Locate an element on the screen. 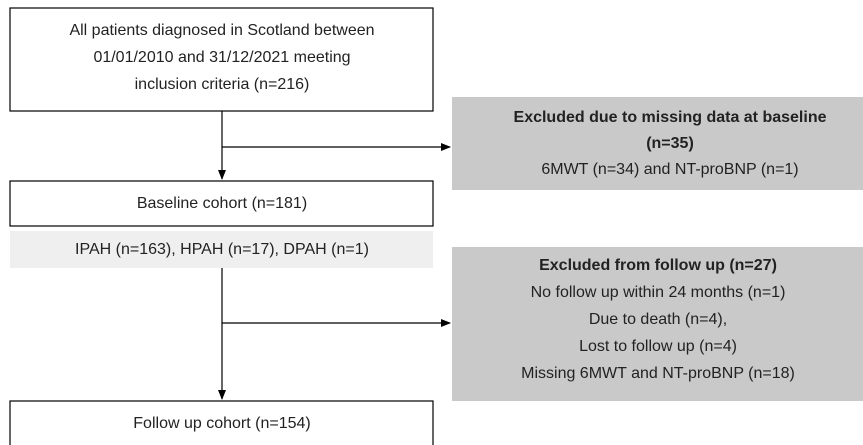 The width and height of the screenshot is (863, 445). node-text: Follow up cohort (n=154) is located at coordinates (221, 423).